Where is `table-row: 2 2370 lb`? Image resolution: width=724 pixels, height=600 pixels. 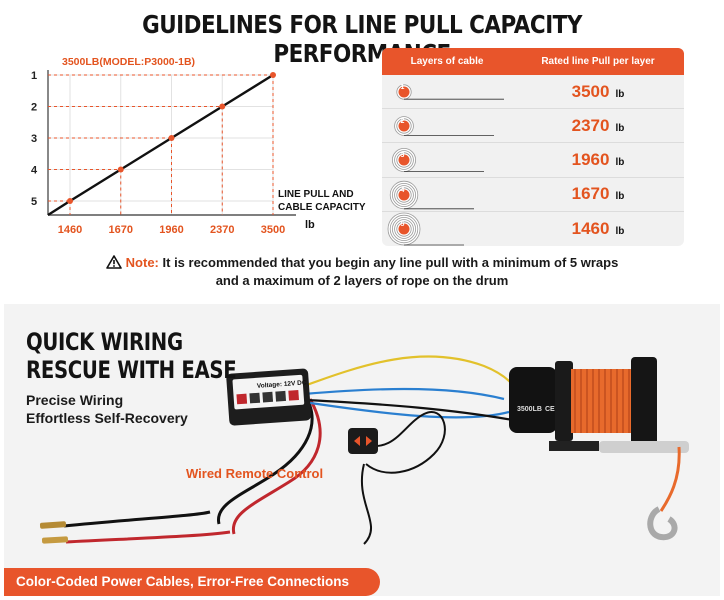 table-row: 2 2370 lb is located at coordinates (533, 126).